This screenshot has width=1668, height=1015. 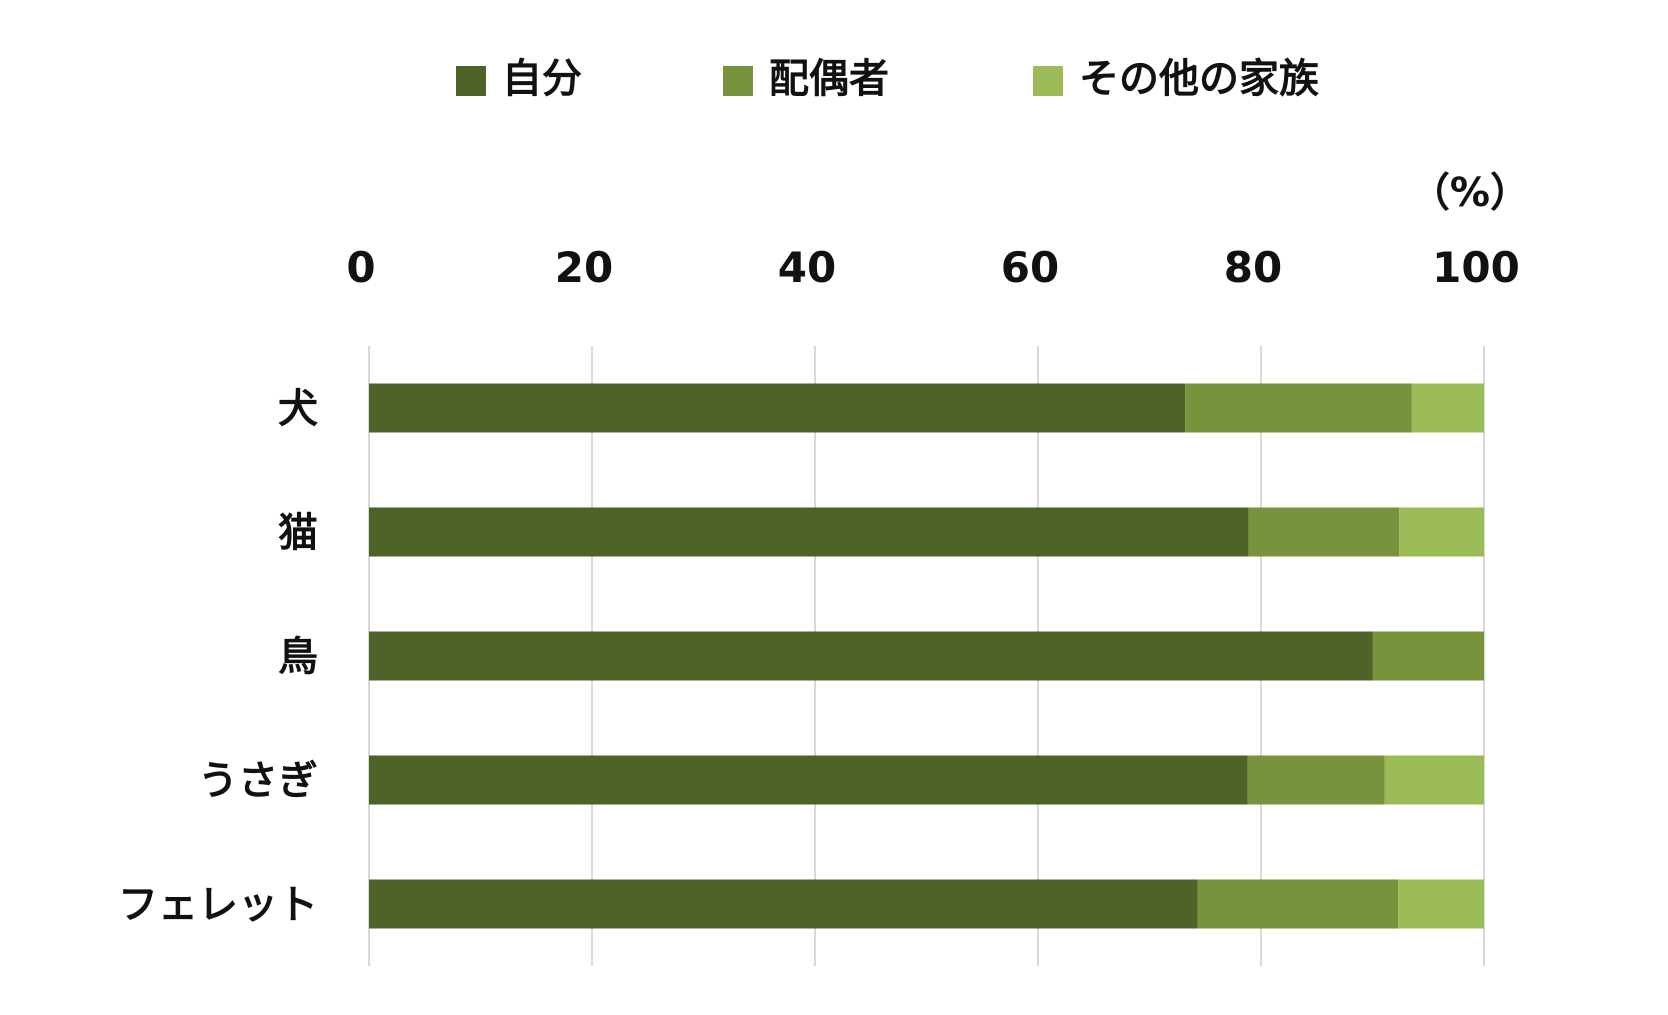 What do you see at coordinates (1030, 267) in the screenshot?
I see `x-tick-label: 60` at bounding box center [1030, 267].